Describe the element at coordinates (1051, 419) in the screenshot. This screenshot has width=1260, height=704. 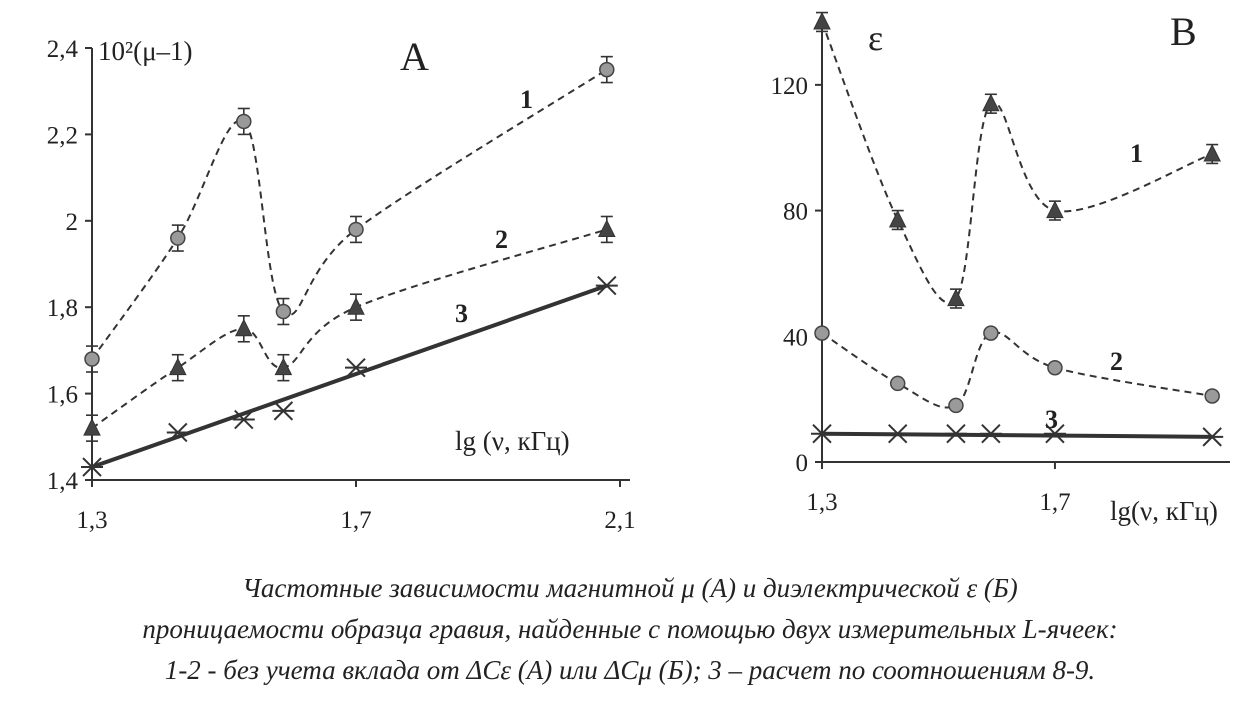
I see `panel-b-series-3-label: 3` at that location.